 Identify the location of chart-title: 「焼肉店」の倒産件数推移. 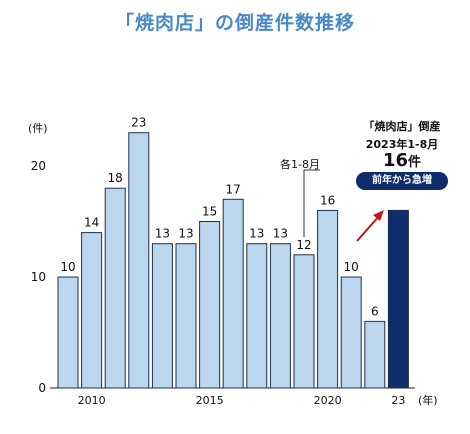
(234, 23).